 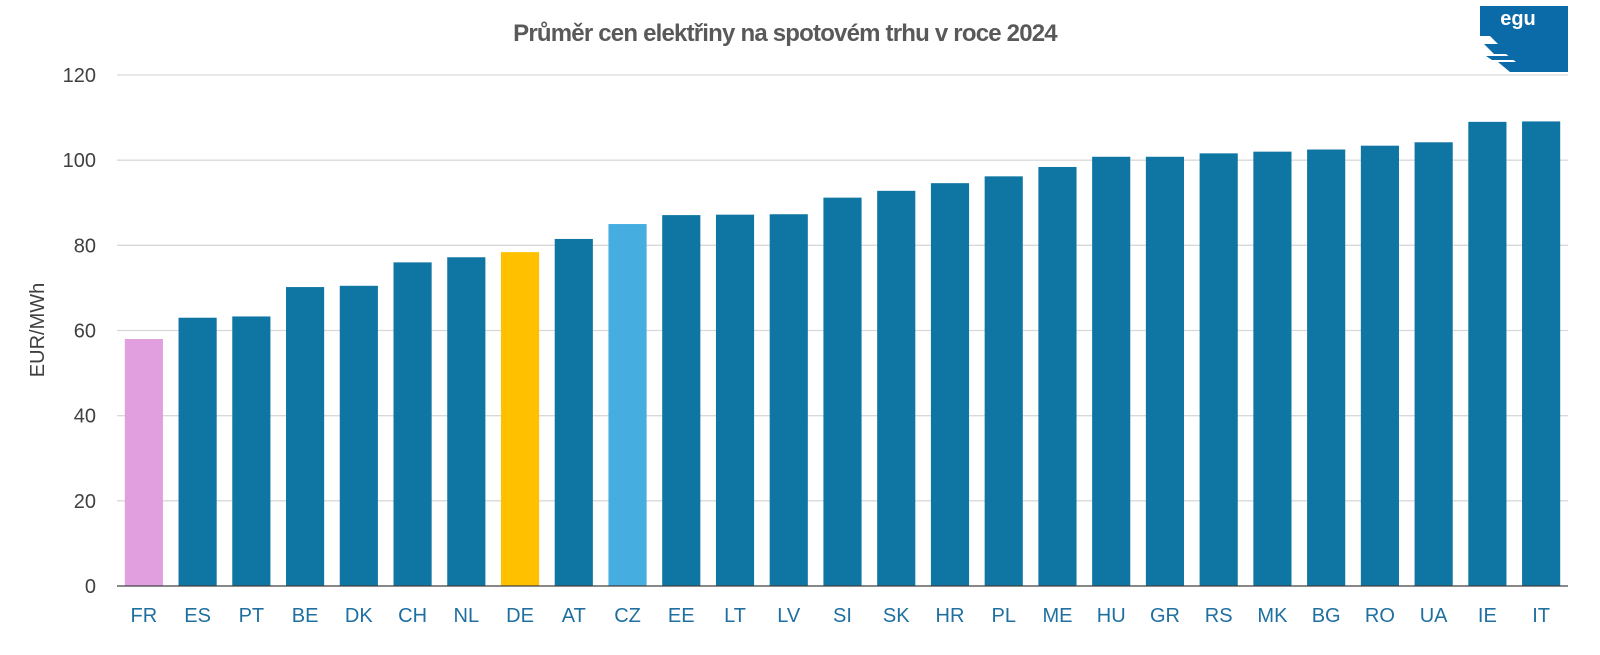 I want to click on y-tick-label: 80, so click(x=85, y=246).